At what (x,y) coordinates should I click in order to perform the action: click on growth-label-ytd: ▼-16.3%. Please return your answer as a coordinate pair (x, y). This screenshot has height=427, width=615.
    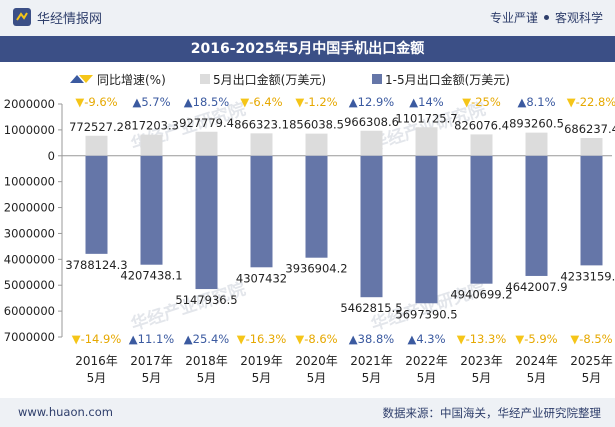
    Looking at the image, I should click on (262, 339).